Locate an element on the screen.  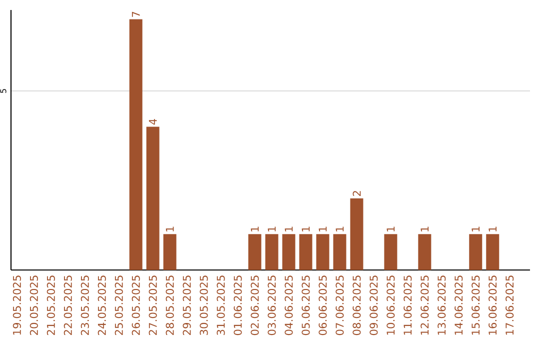
x-tick-label: 12.06.2025 is located at coordinates (424, 305).